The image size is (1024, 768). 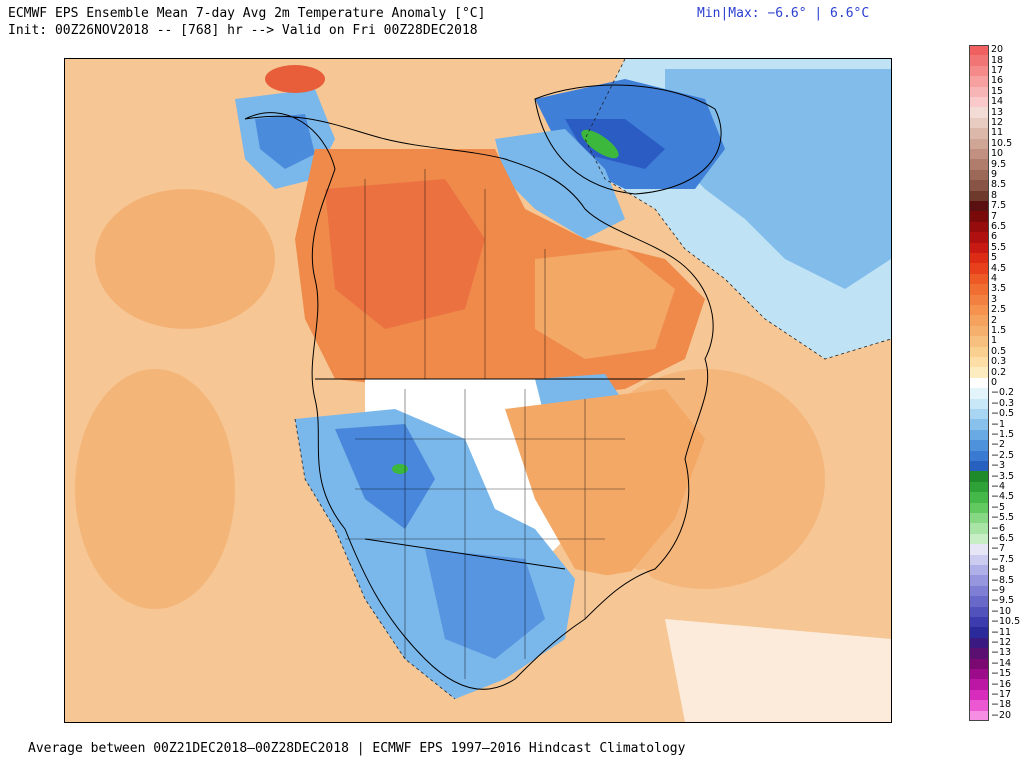 I want to click on colorbar-label: −13, so click(x=1001, y=653).